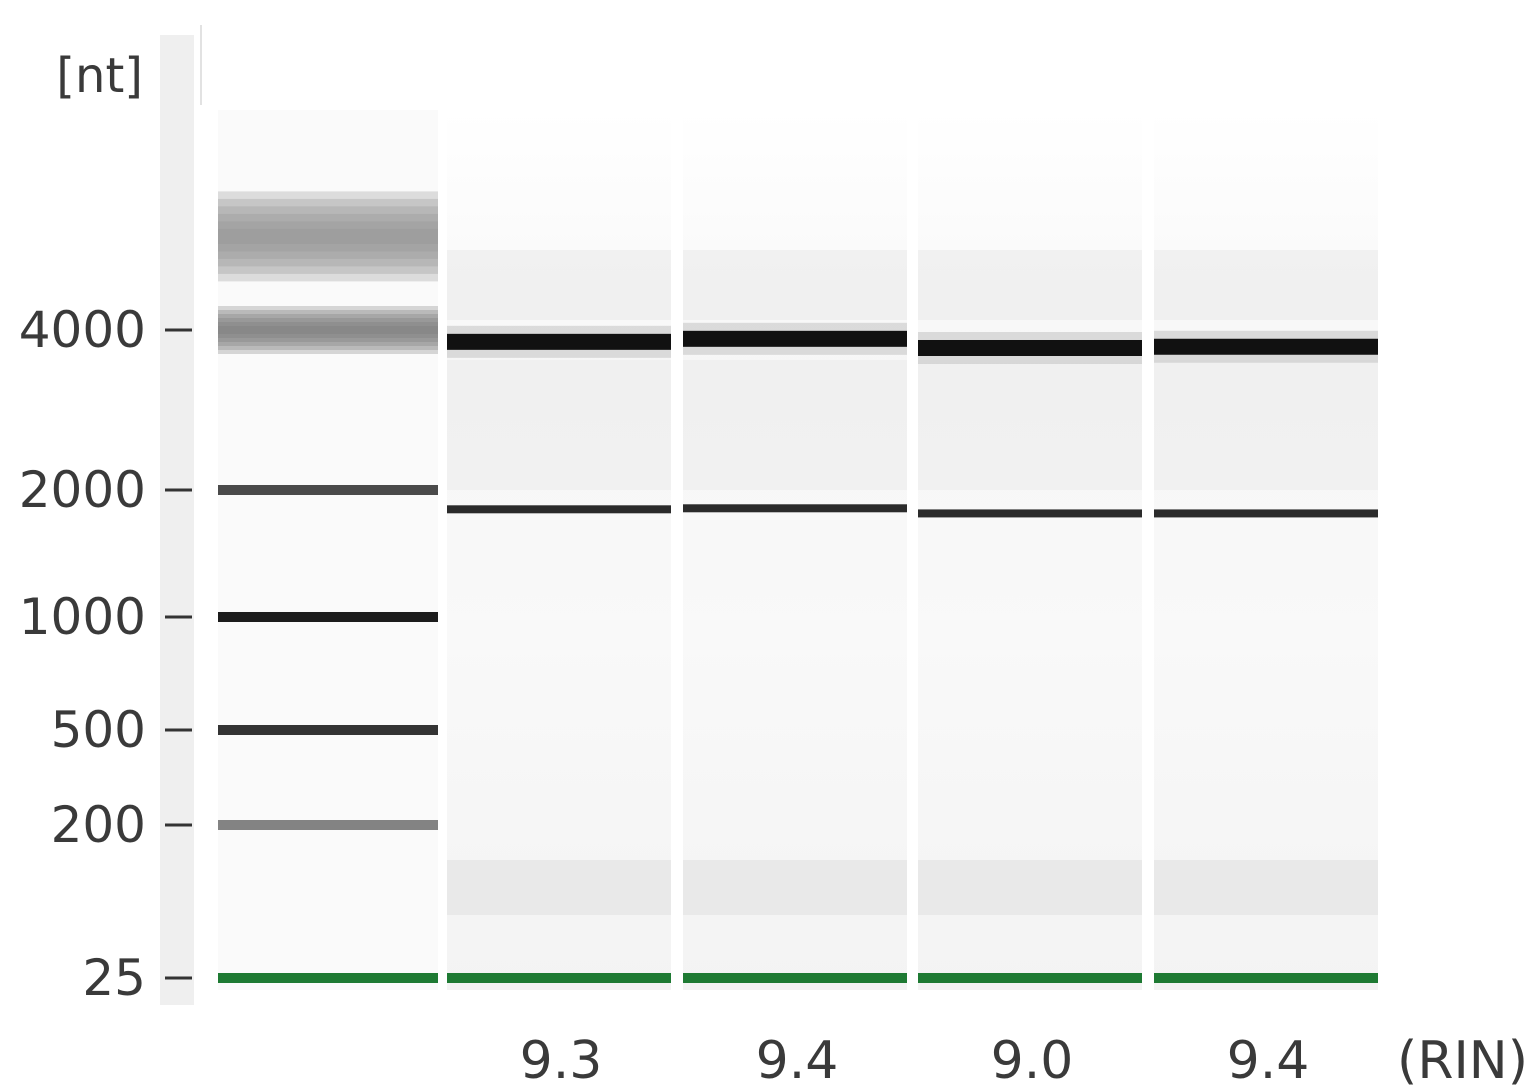  I want to click on y-unit-label: [nt], so click(99, 76).